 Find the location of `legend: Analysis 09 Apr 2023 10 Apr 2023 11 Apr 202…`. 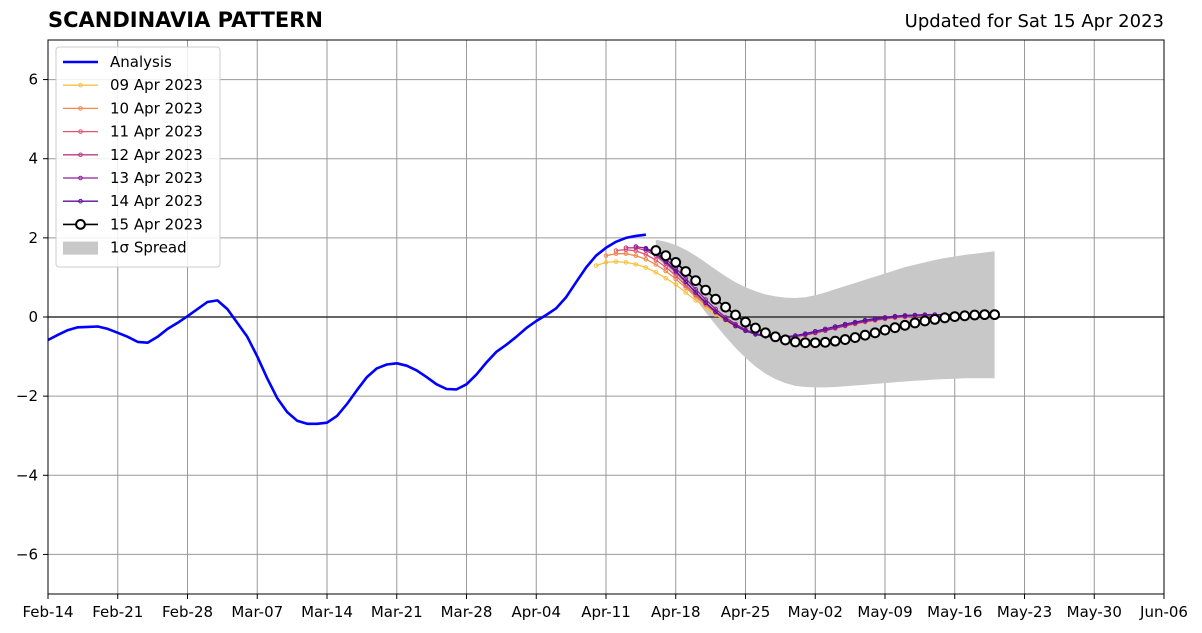

legend: Analysis 09 Apr 2023 10 Apr 2023 11 Apr 202… is located at coordinates (138, 157).